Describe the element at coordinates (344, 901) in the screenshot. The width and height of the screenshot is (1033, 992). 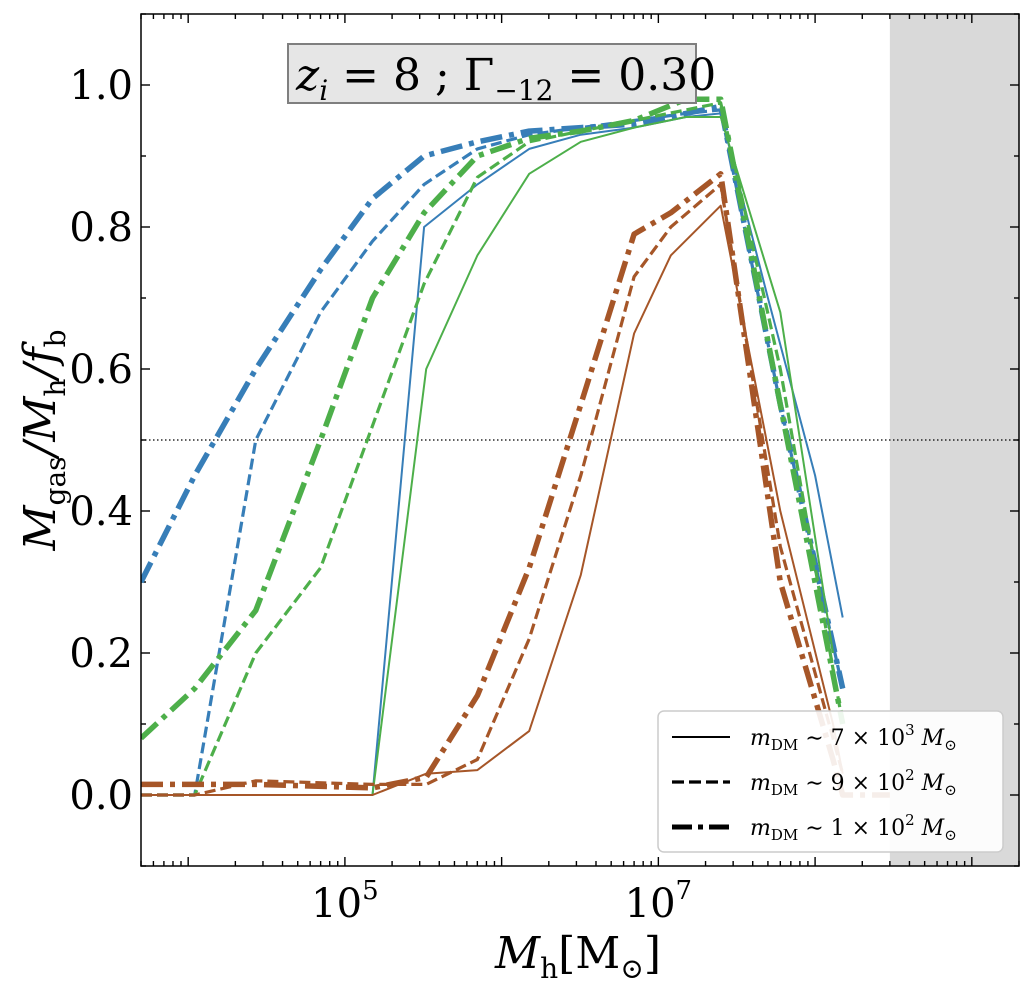
I see `x-tick-label: 10⁵` at that location.